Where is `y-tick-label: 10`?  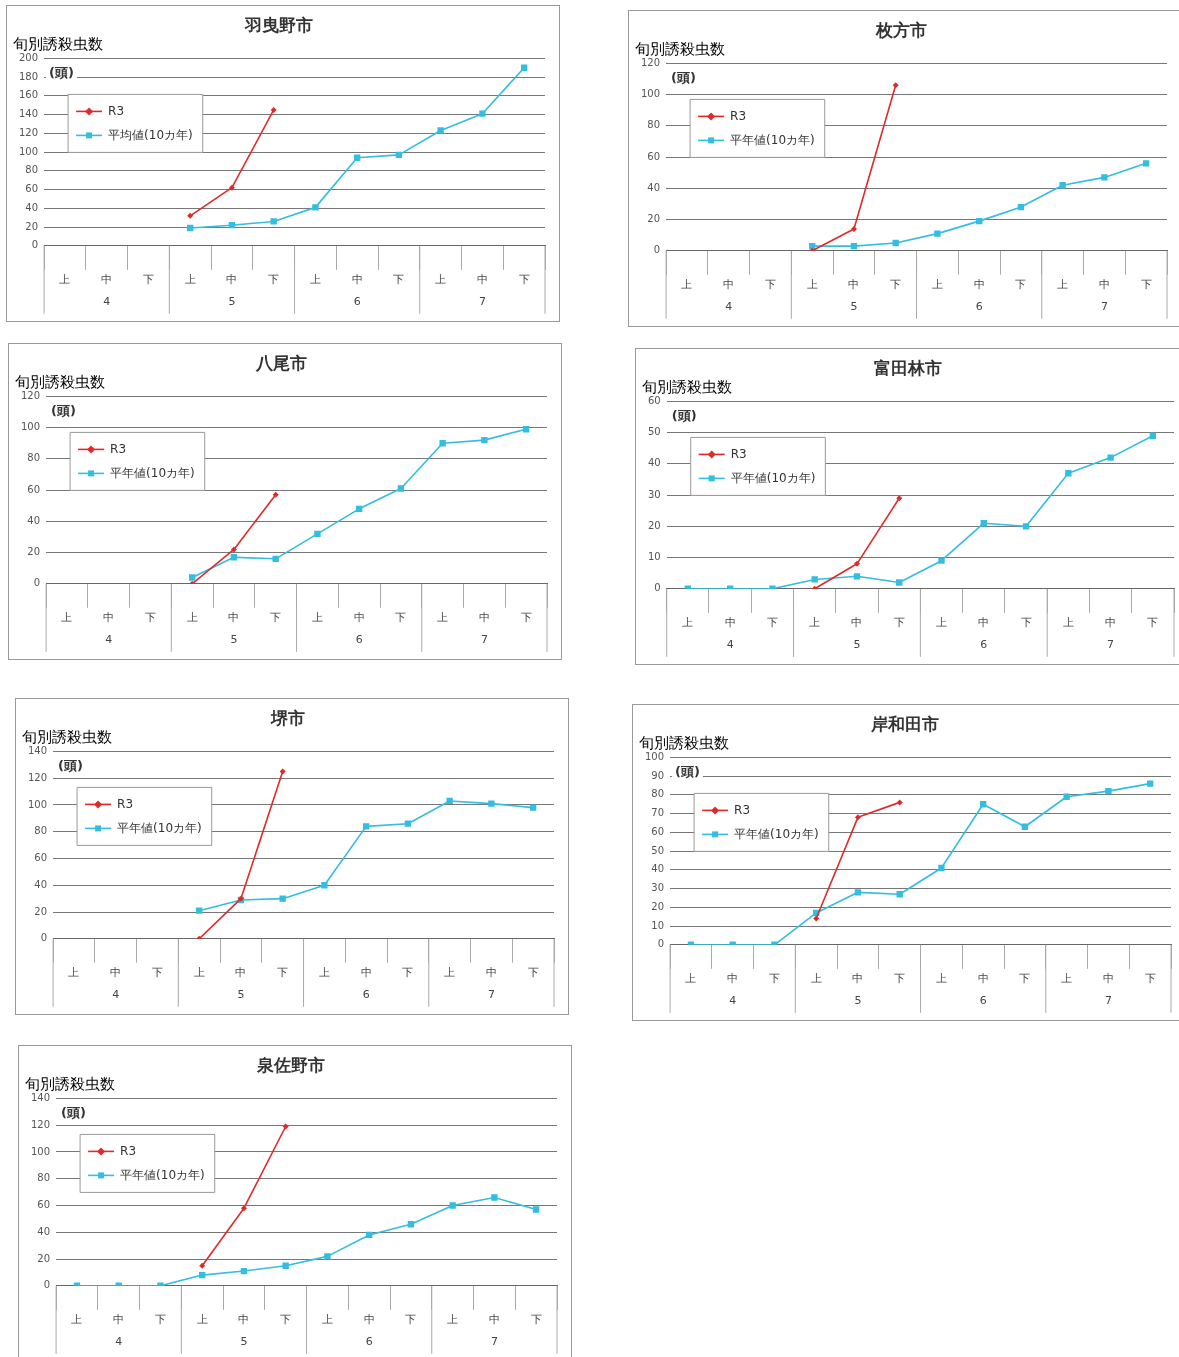
y-tick-label: 10 is located at coordinates (658, 925).